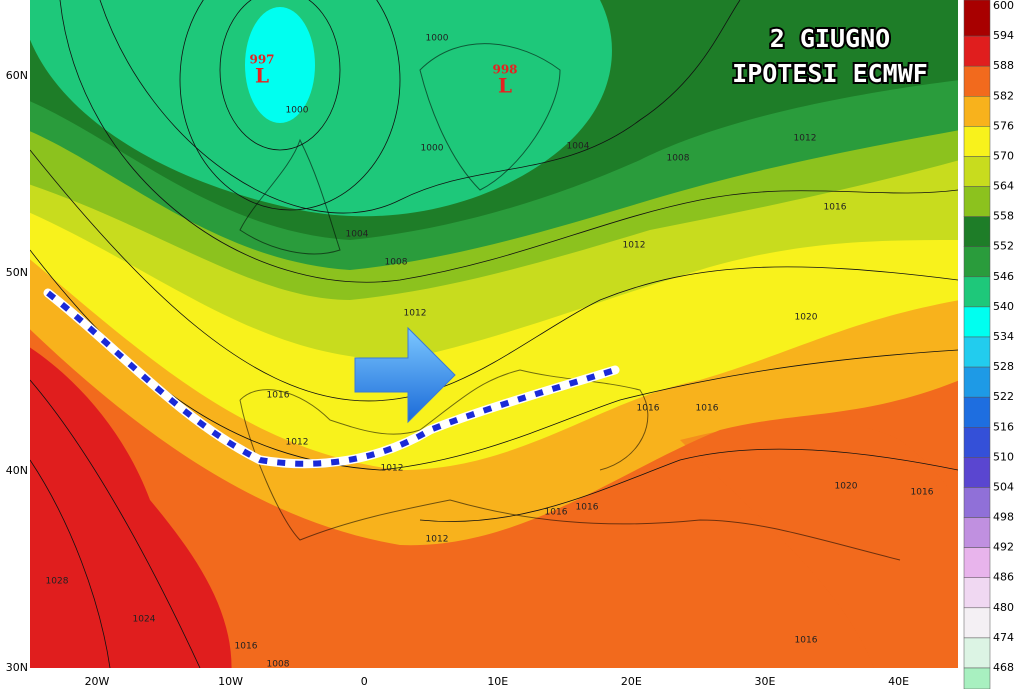  What do you see at coordinates (1003, 396) in the screenshot?
I see `colorbar-label: 522` at bounding box center [1003, 396].